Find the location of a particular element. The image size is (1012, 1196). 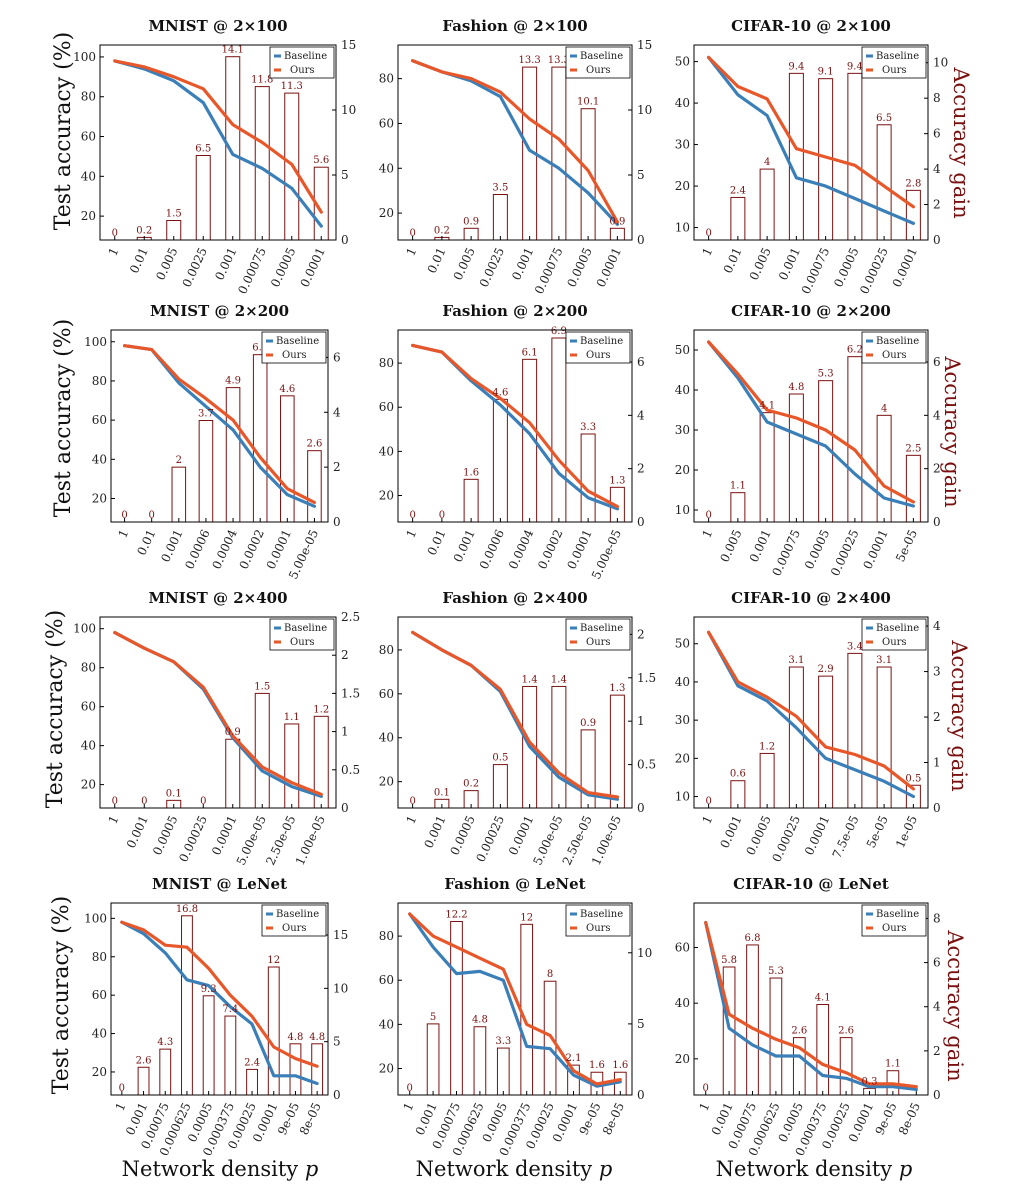

gain-label: 6.1 is located at coordinates (530, 352).